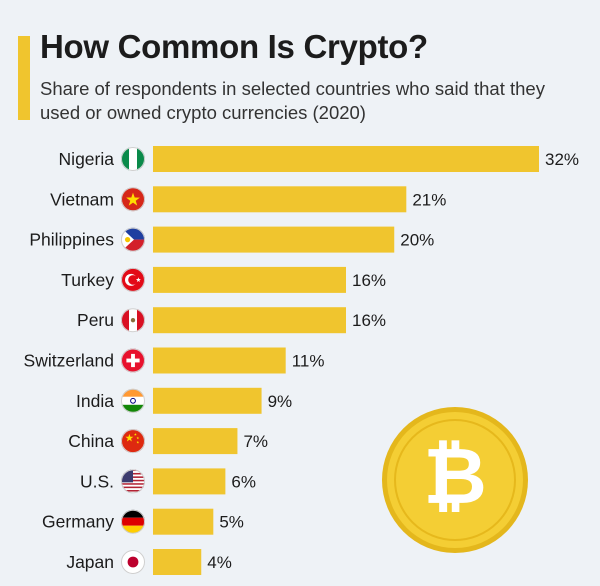 This screenshot has width=600, height=586. I want to click on nigeria-flag-icon, so click(133, 159).